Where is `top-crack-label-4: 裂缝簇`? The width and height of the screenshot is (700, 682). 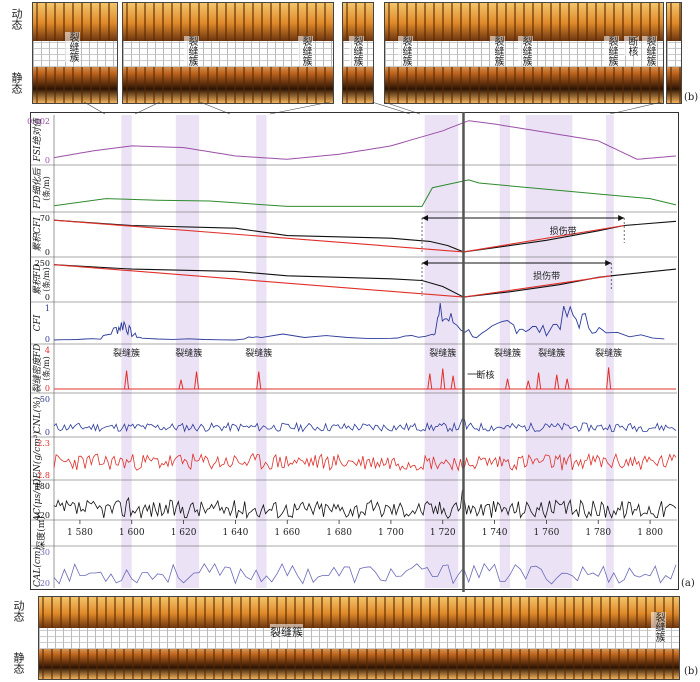
top-crack-label-4: 裂缝簇 is located at coordinates (356, 51).